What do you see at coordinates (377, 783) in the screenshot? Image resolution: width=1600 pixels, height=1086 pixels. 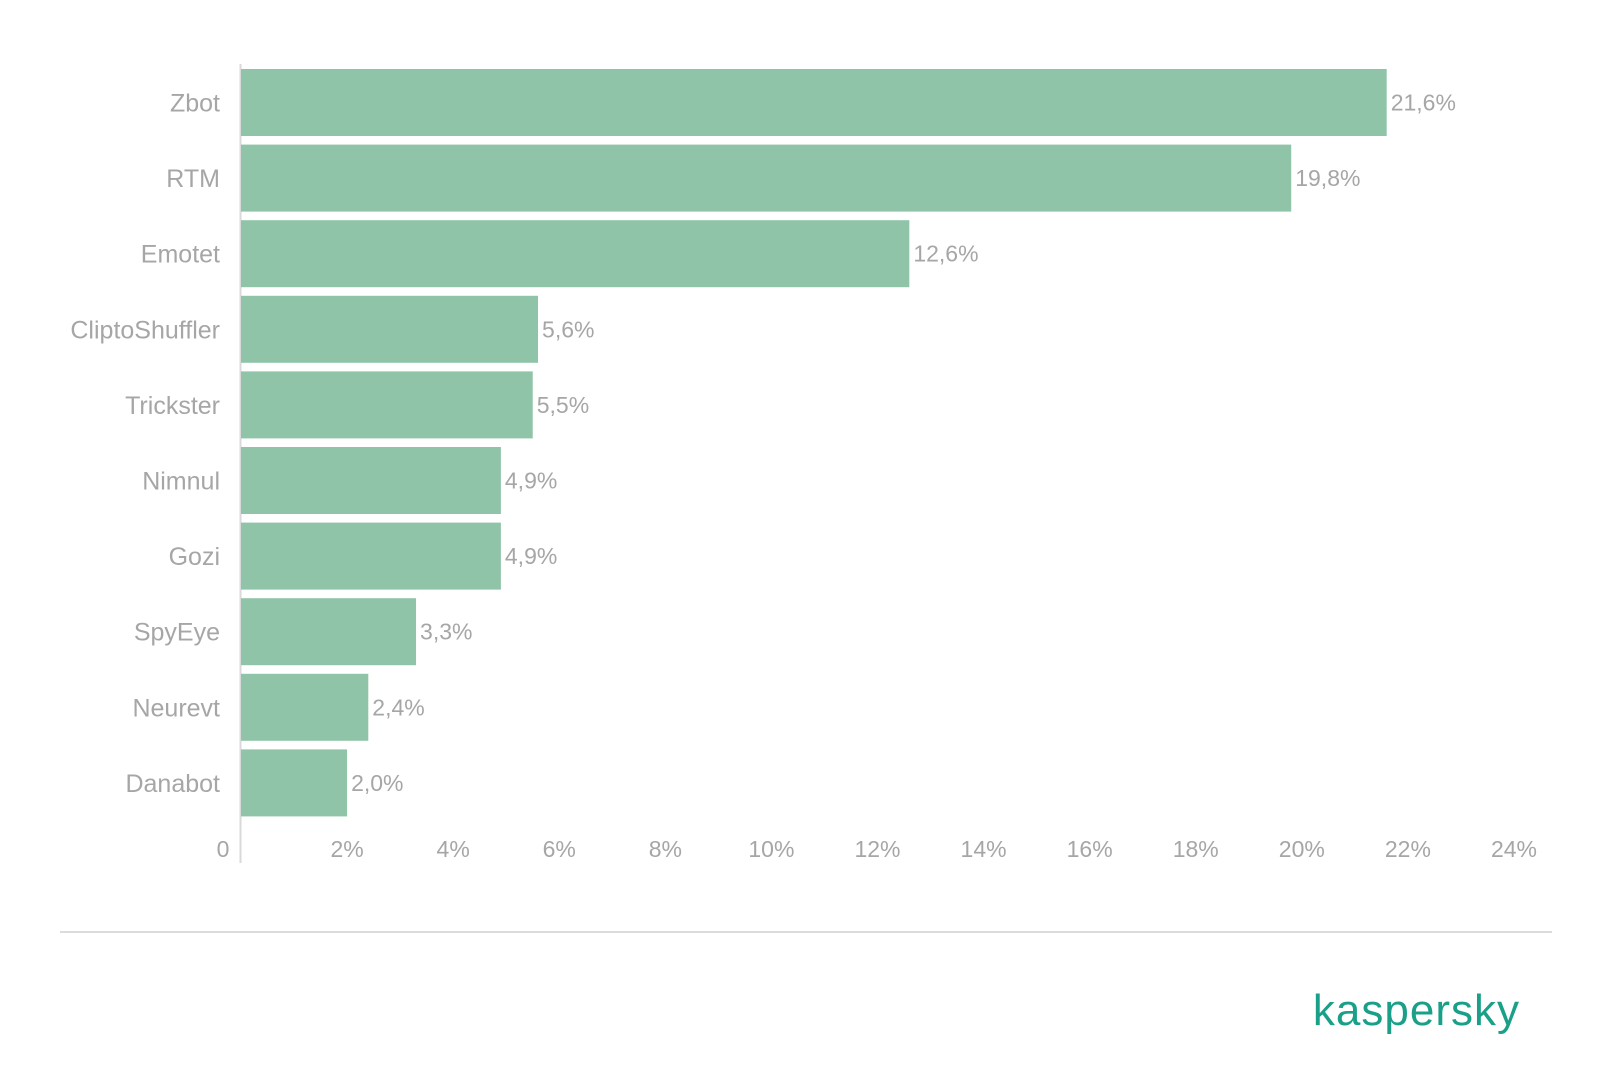 I see `value-label: 2,0%` at bounding box center [377, 783].